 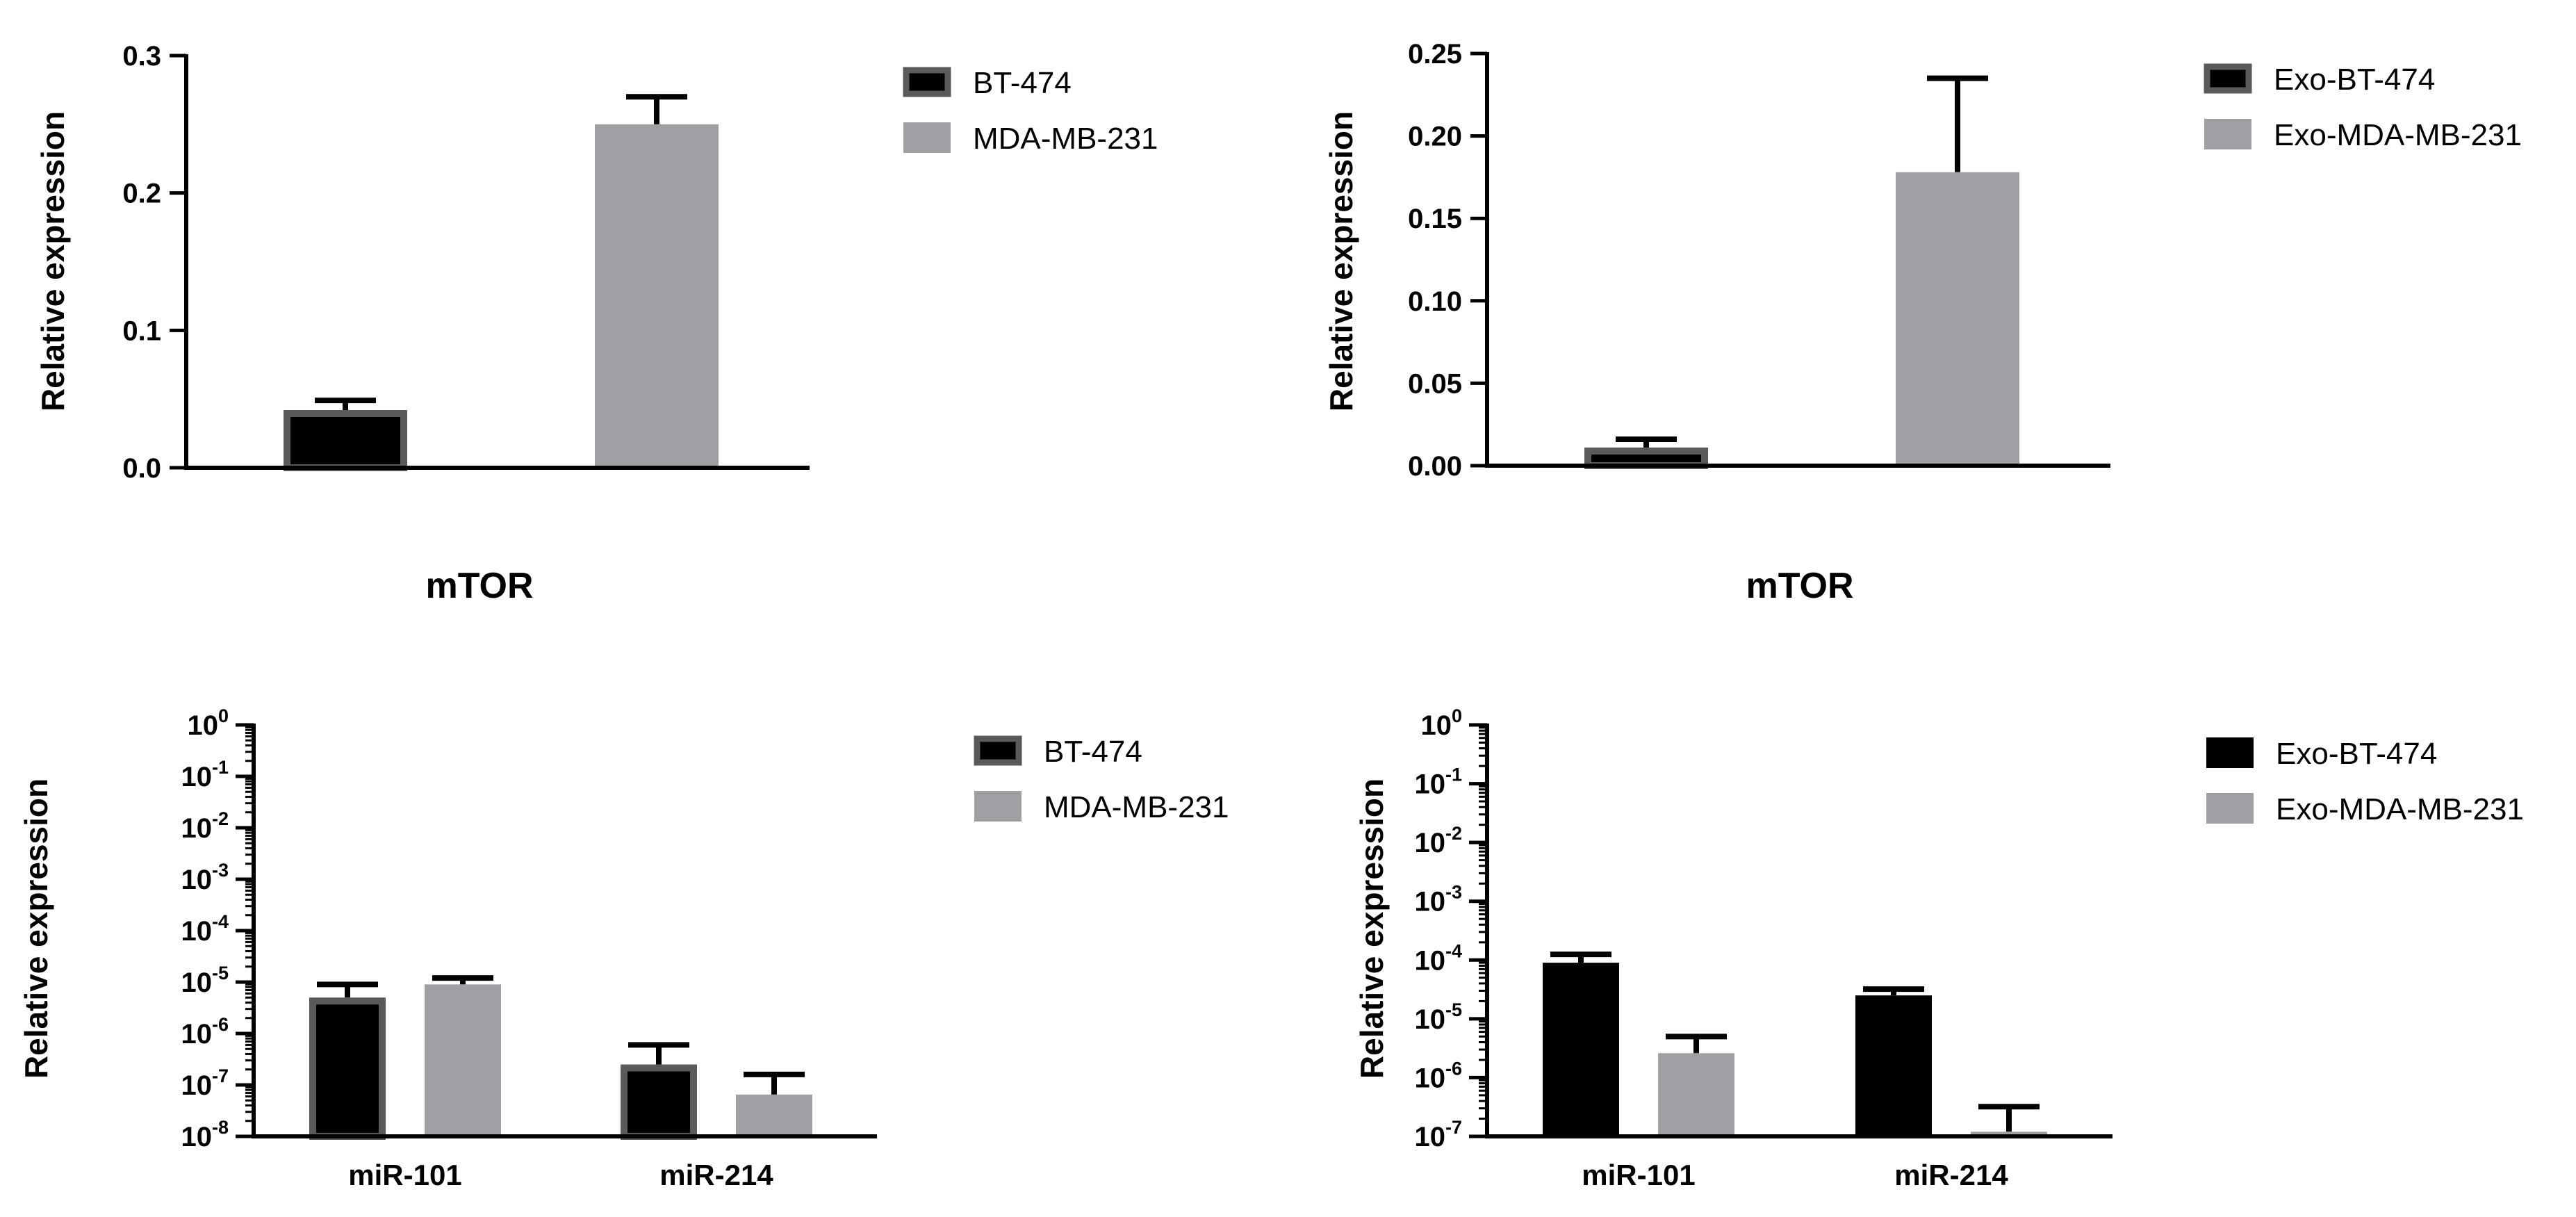 What do you see at coordinates (220, 1127) in the screenshot?
I see `y-tick-exponent: -8` at bounding box center [220, 1127].